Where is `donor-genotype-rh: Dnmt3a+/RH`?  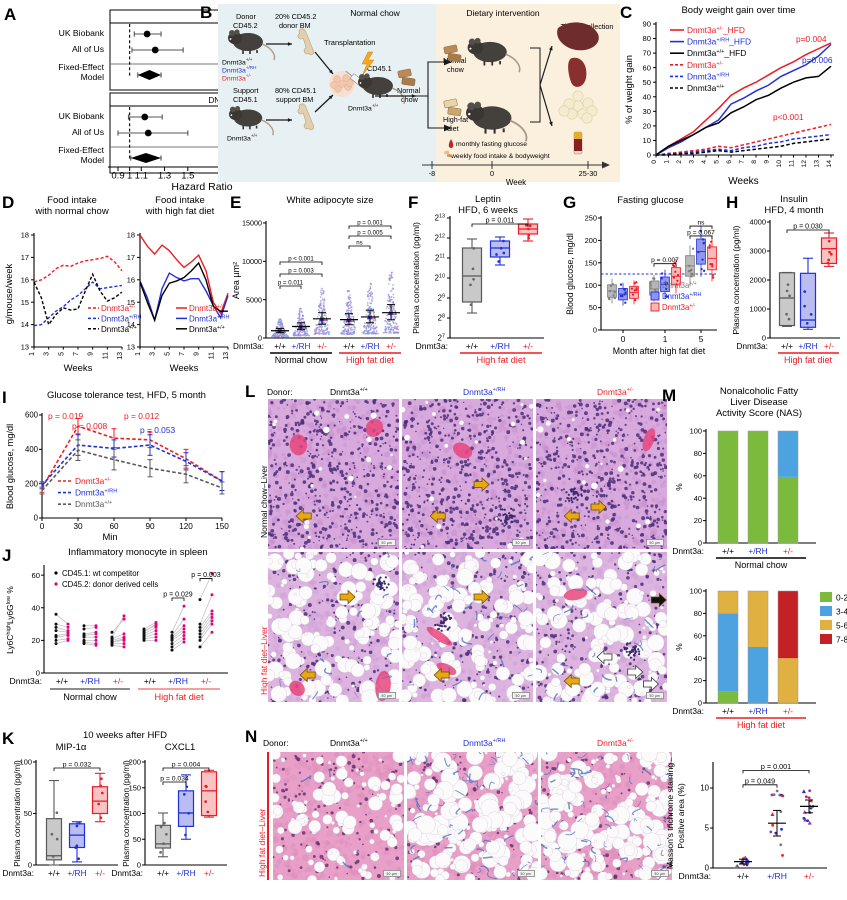 donor-genotype-rh: Dnmt3a+/RH is located at coordinates (239, 70).